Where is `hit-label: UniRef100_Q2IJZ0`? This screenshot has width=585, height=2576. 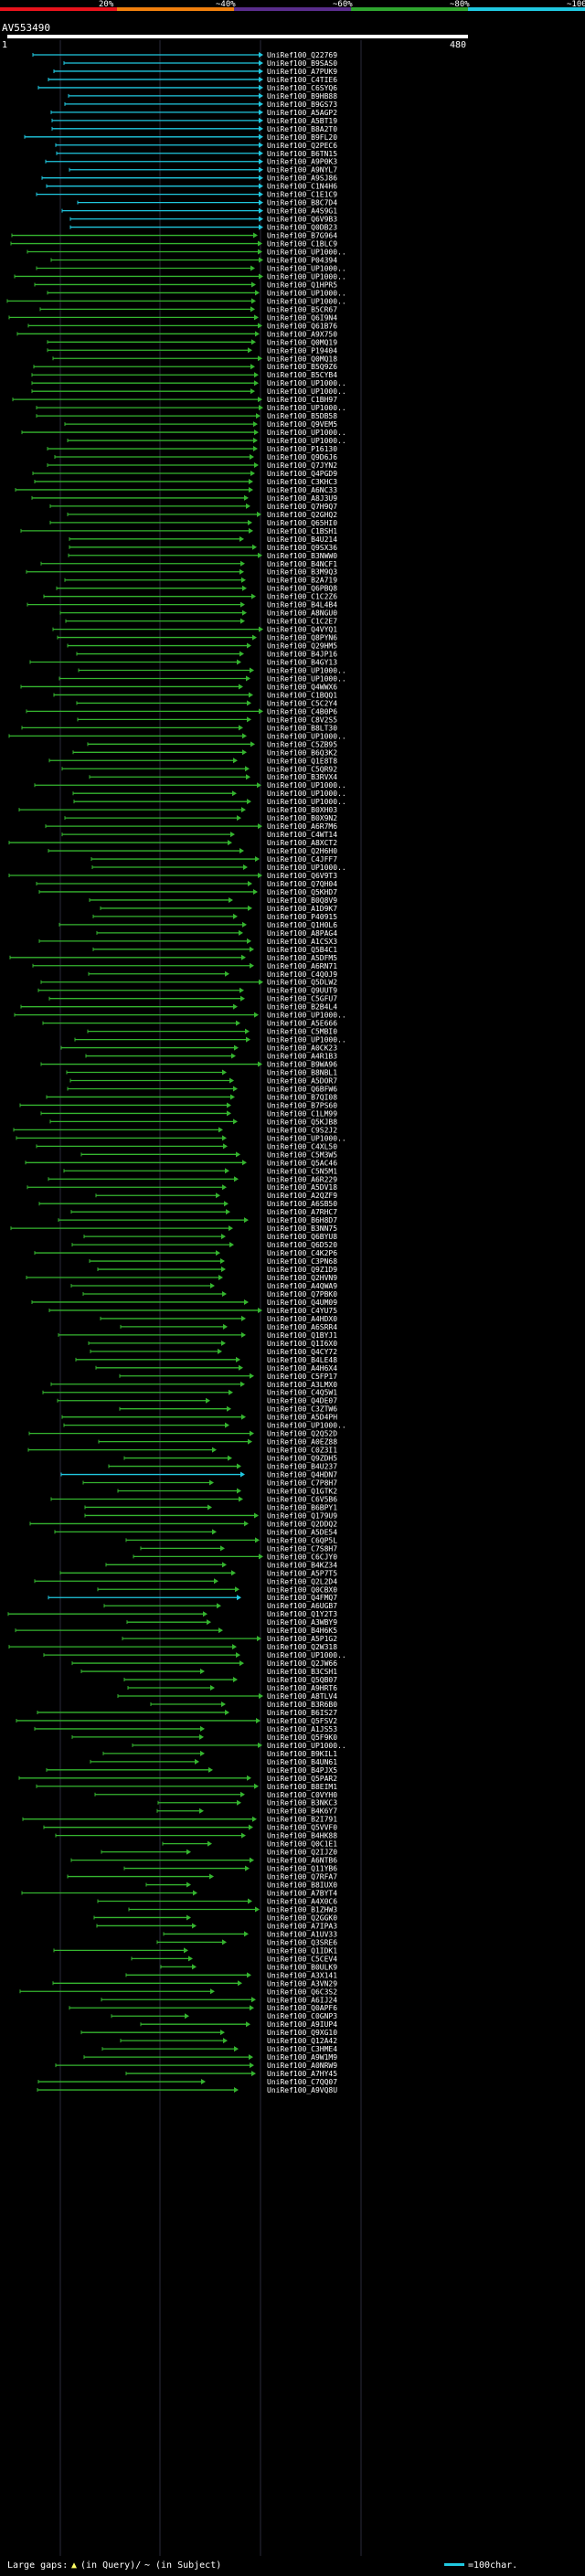 hit-label: UniRef100_Q2IJZ0 is located at coordinates (302, 1853).